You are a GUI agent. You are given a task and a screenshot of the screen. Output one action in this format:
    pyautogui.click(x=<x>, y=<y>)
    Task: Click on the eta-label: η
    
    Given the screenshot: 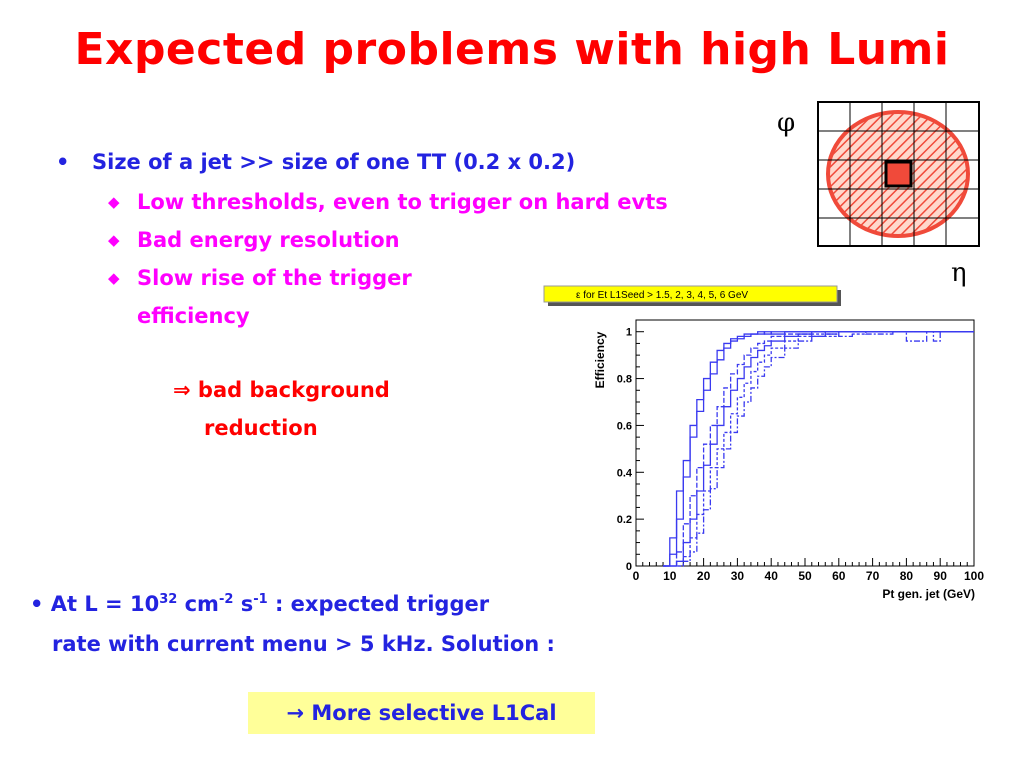 What is the action you would take?
    pyautogui.click(x=959, y=273)
    